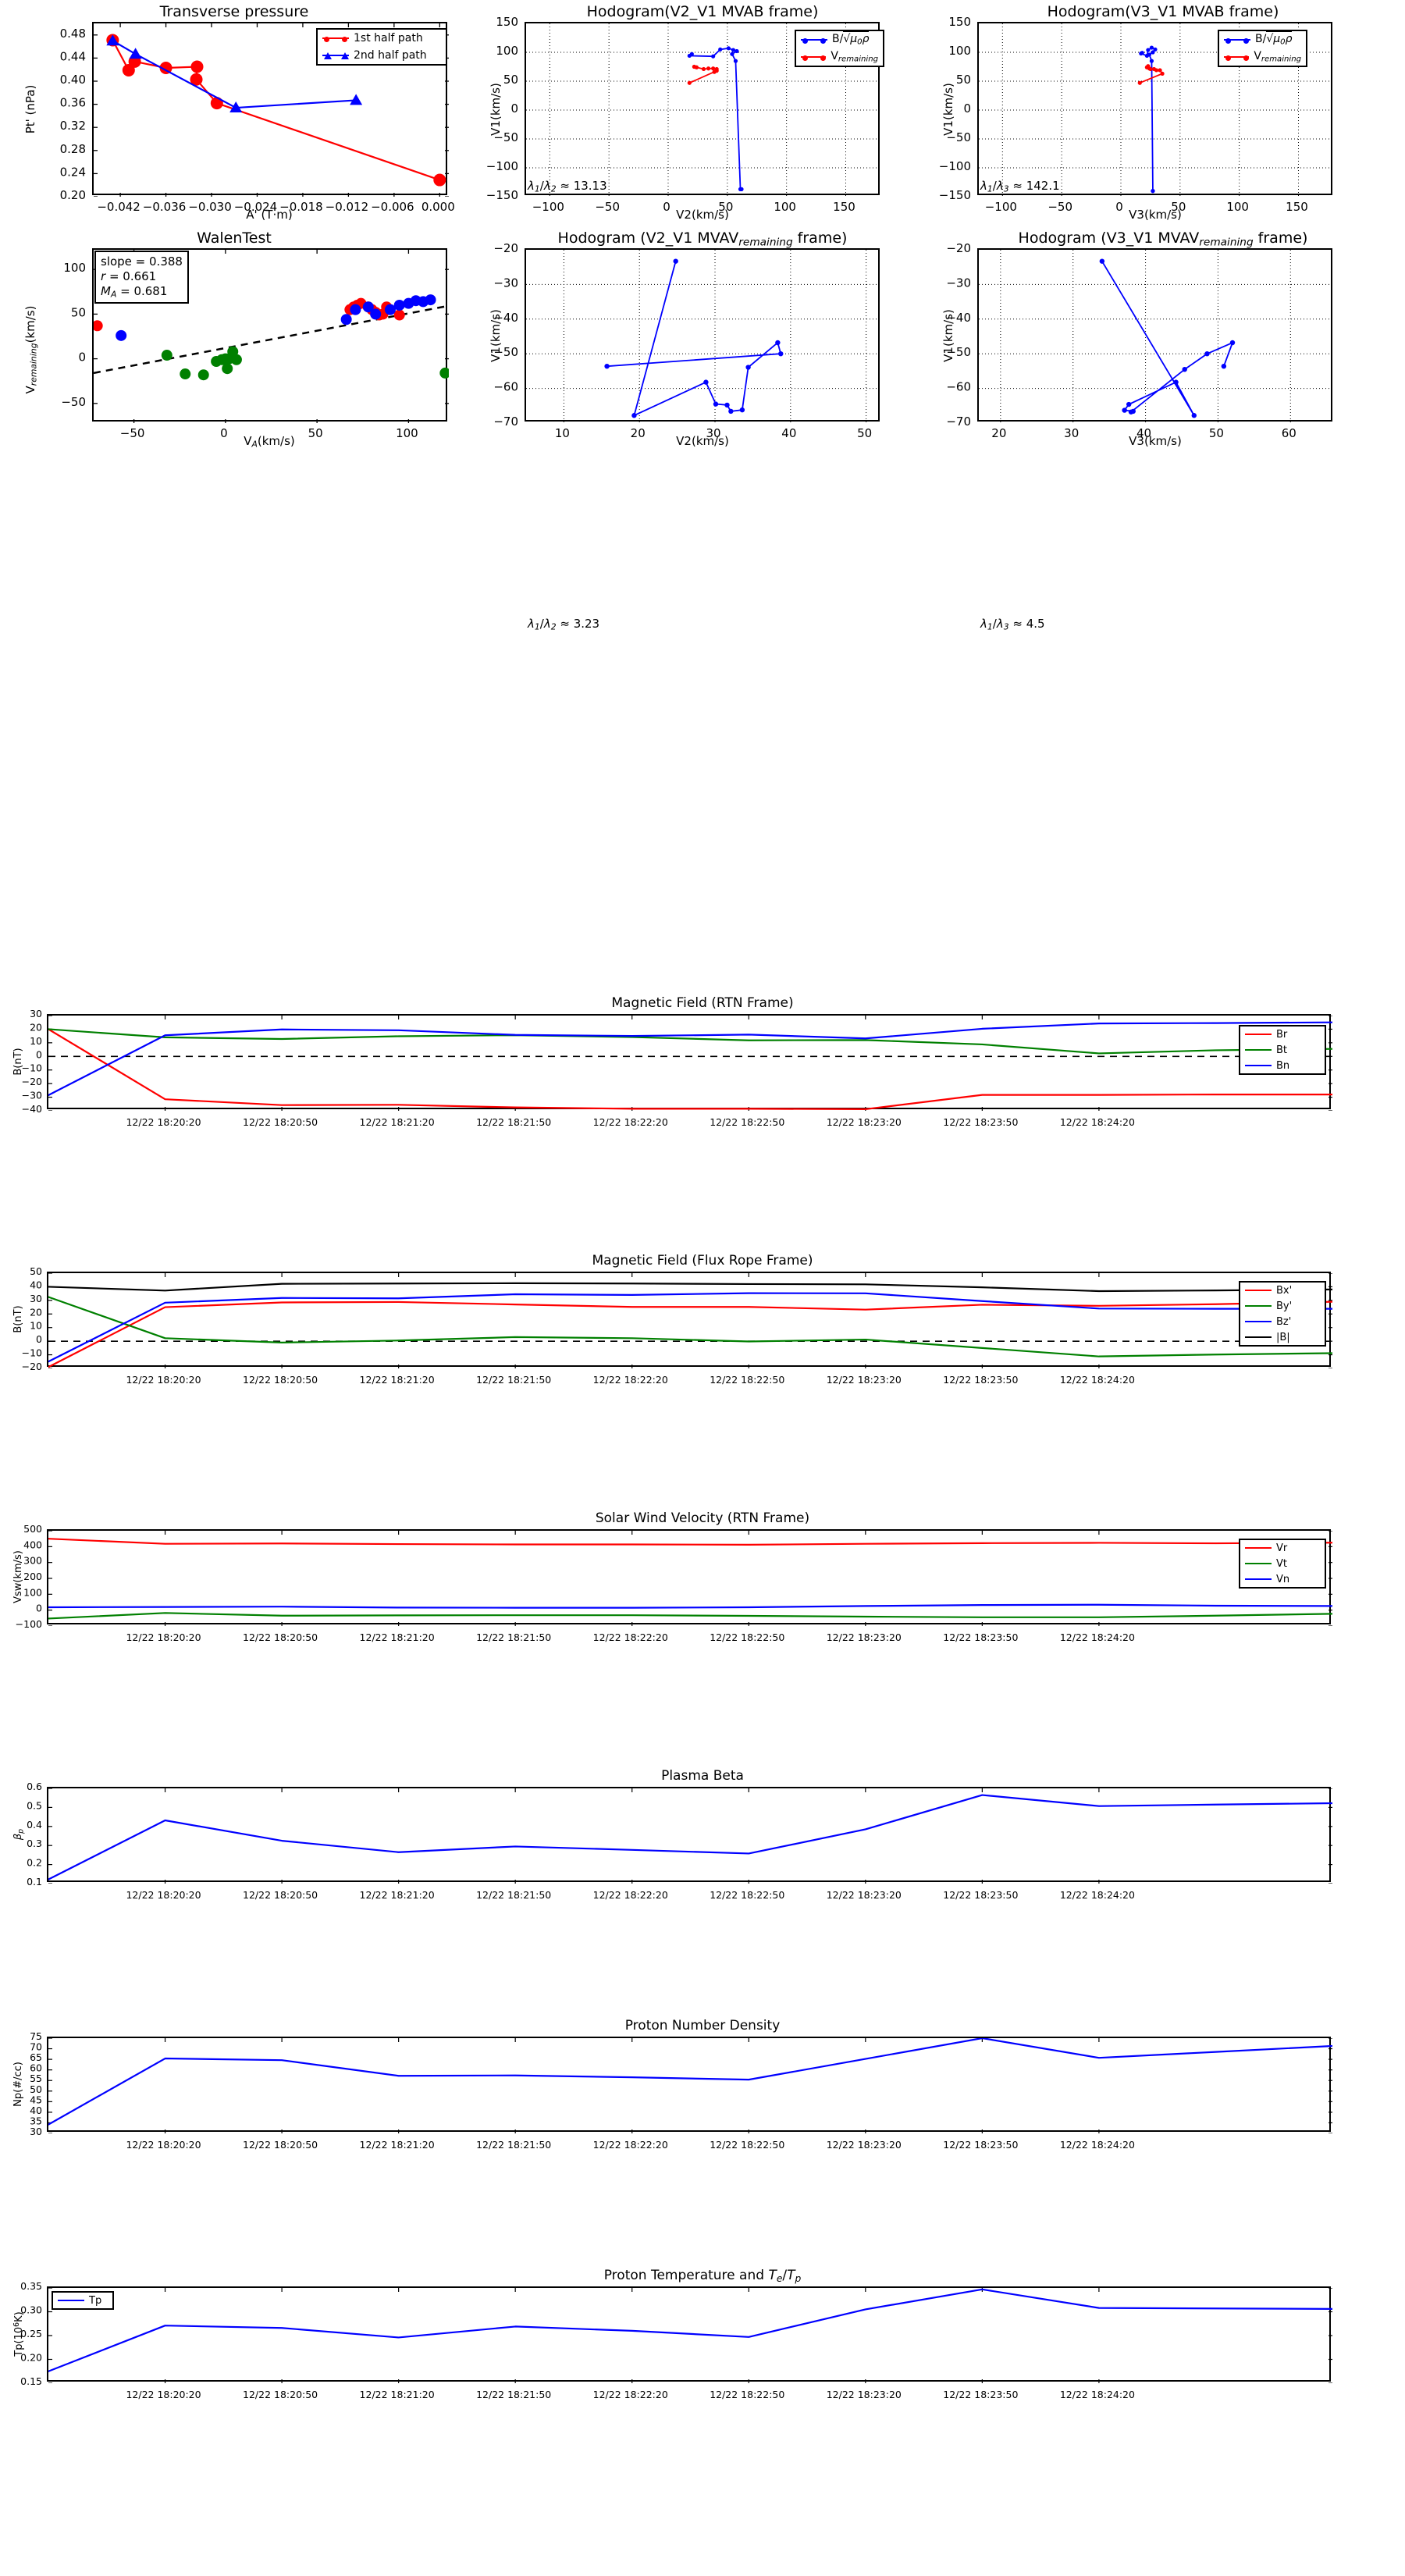  I want to click on proton-temperature-legend: Tp, so click(83, 2300).